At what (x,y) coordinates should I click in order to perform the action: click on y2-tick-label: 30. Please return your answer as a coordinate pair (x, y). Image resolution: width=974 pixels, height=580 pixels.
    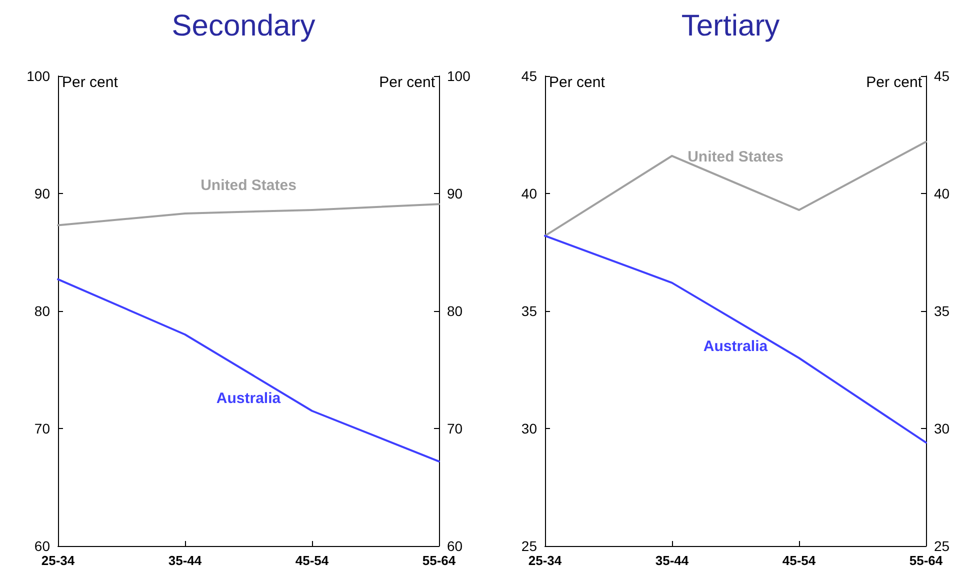
    Looking at the image, I should click on (942, 428).